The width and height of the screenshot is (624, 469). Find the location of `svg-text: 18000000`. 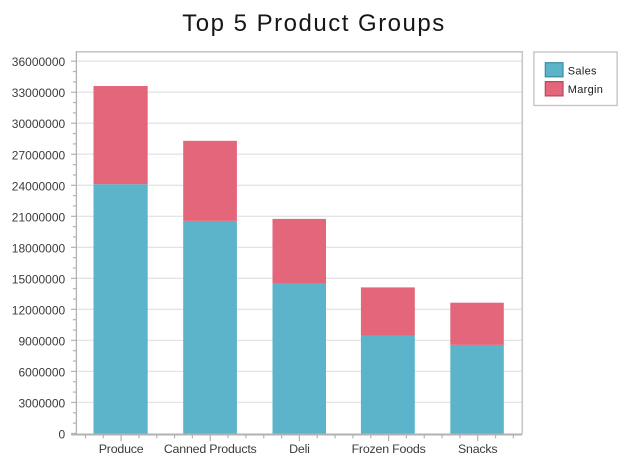

svg-text: 18000000 is located at coordinates (39, 248).